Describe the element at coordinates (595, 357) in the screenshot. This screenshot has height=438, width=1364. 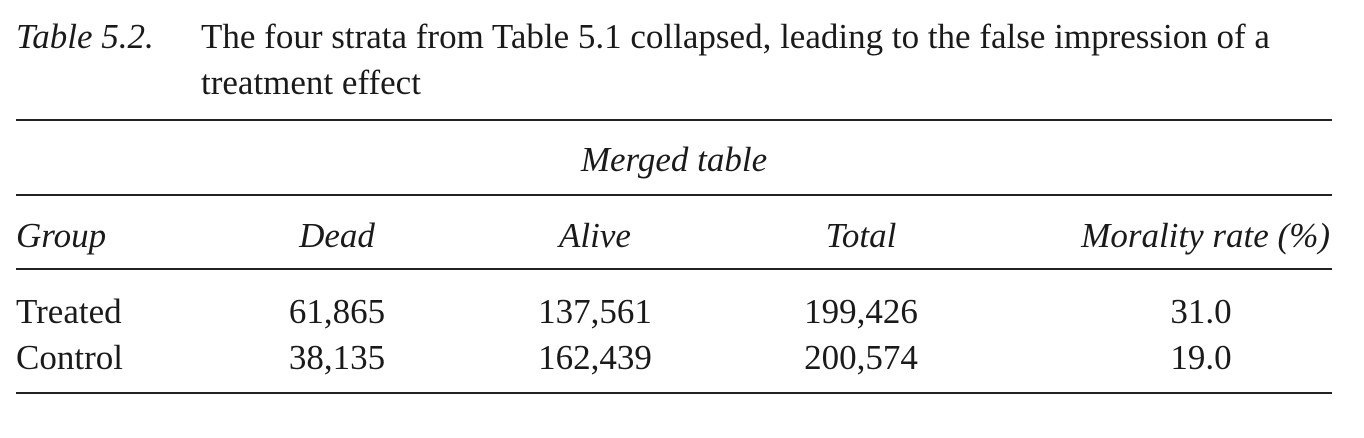
I see `cell-alive: 162,439` at that location.